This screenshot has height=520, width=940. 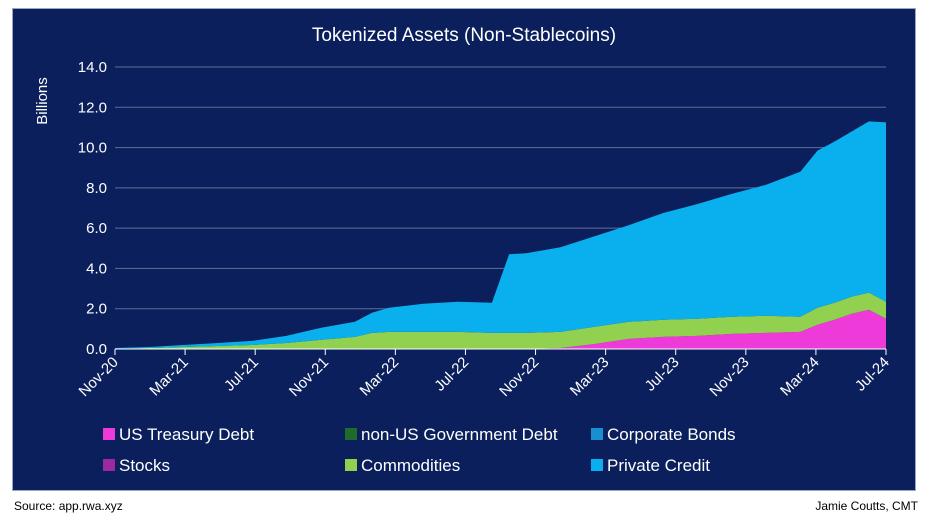 What do you see at coordinates (872, 374) in the screenshot?
I see `x-tick-label: Jul-24` at bounding box center [872, 374].